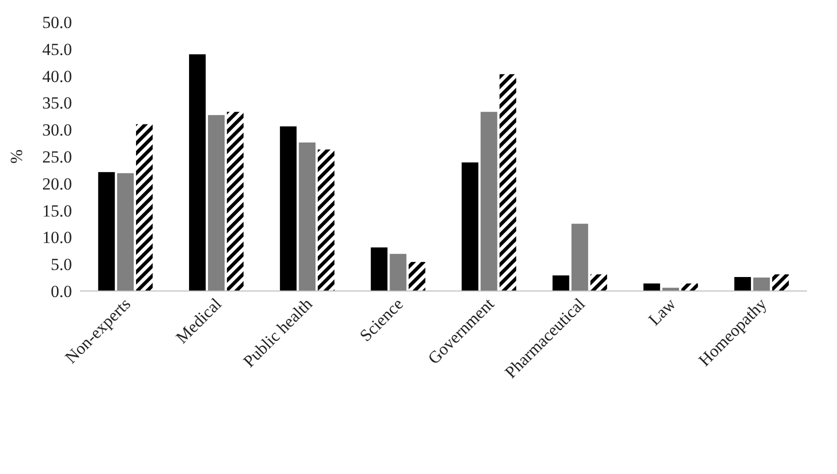  Describe the element at coordinates (57, 184) in the screenshot. I see `y-tick-label: 20.0` at that location.